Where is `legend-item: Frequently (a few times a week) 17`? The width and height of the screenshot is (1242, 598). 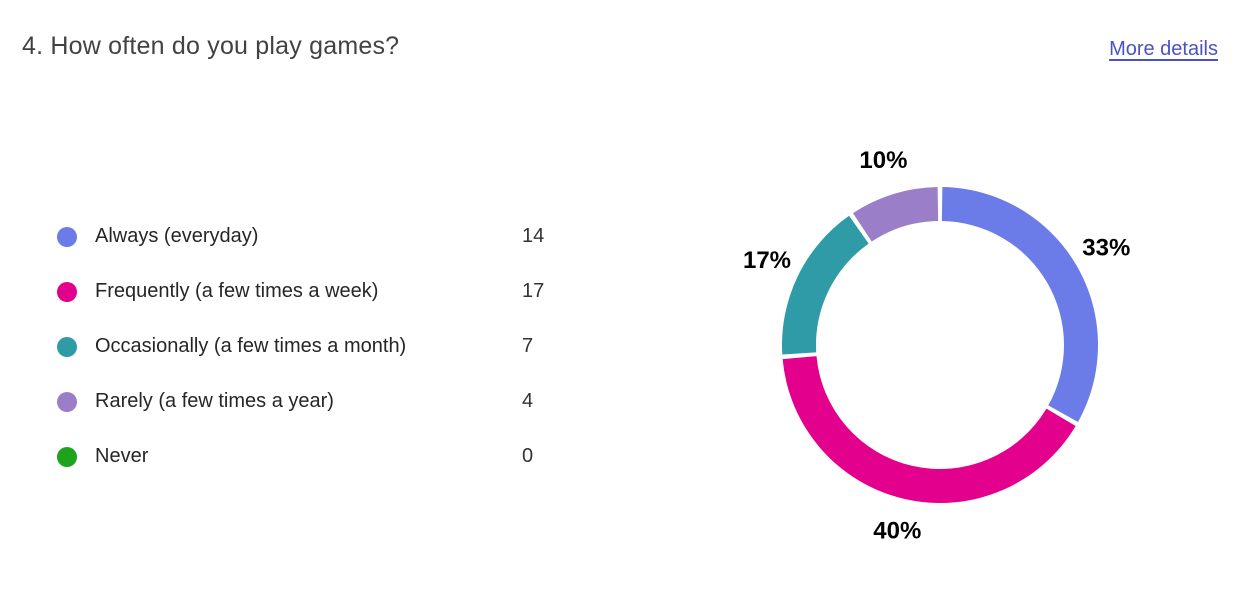 legend-item: Frequently (a few times a week) 17 is located at coordinates (309, 291).